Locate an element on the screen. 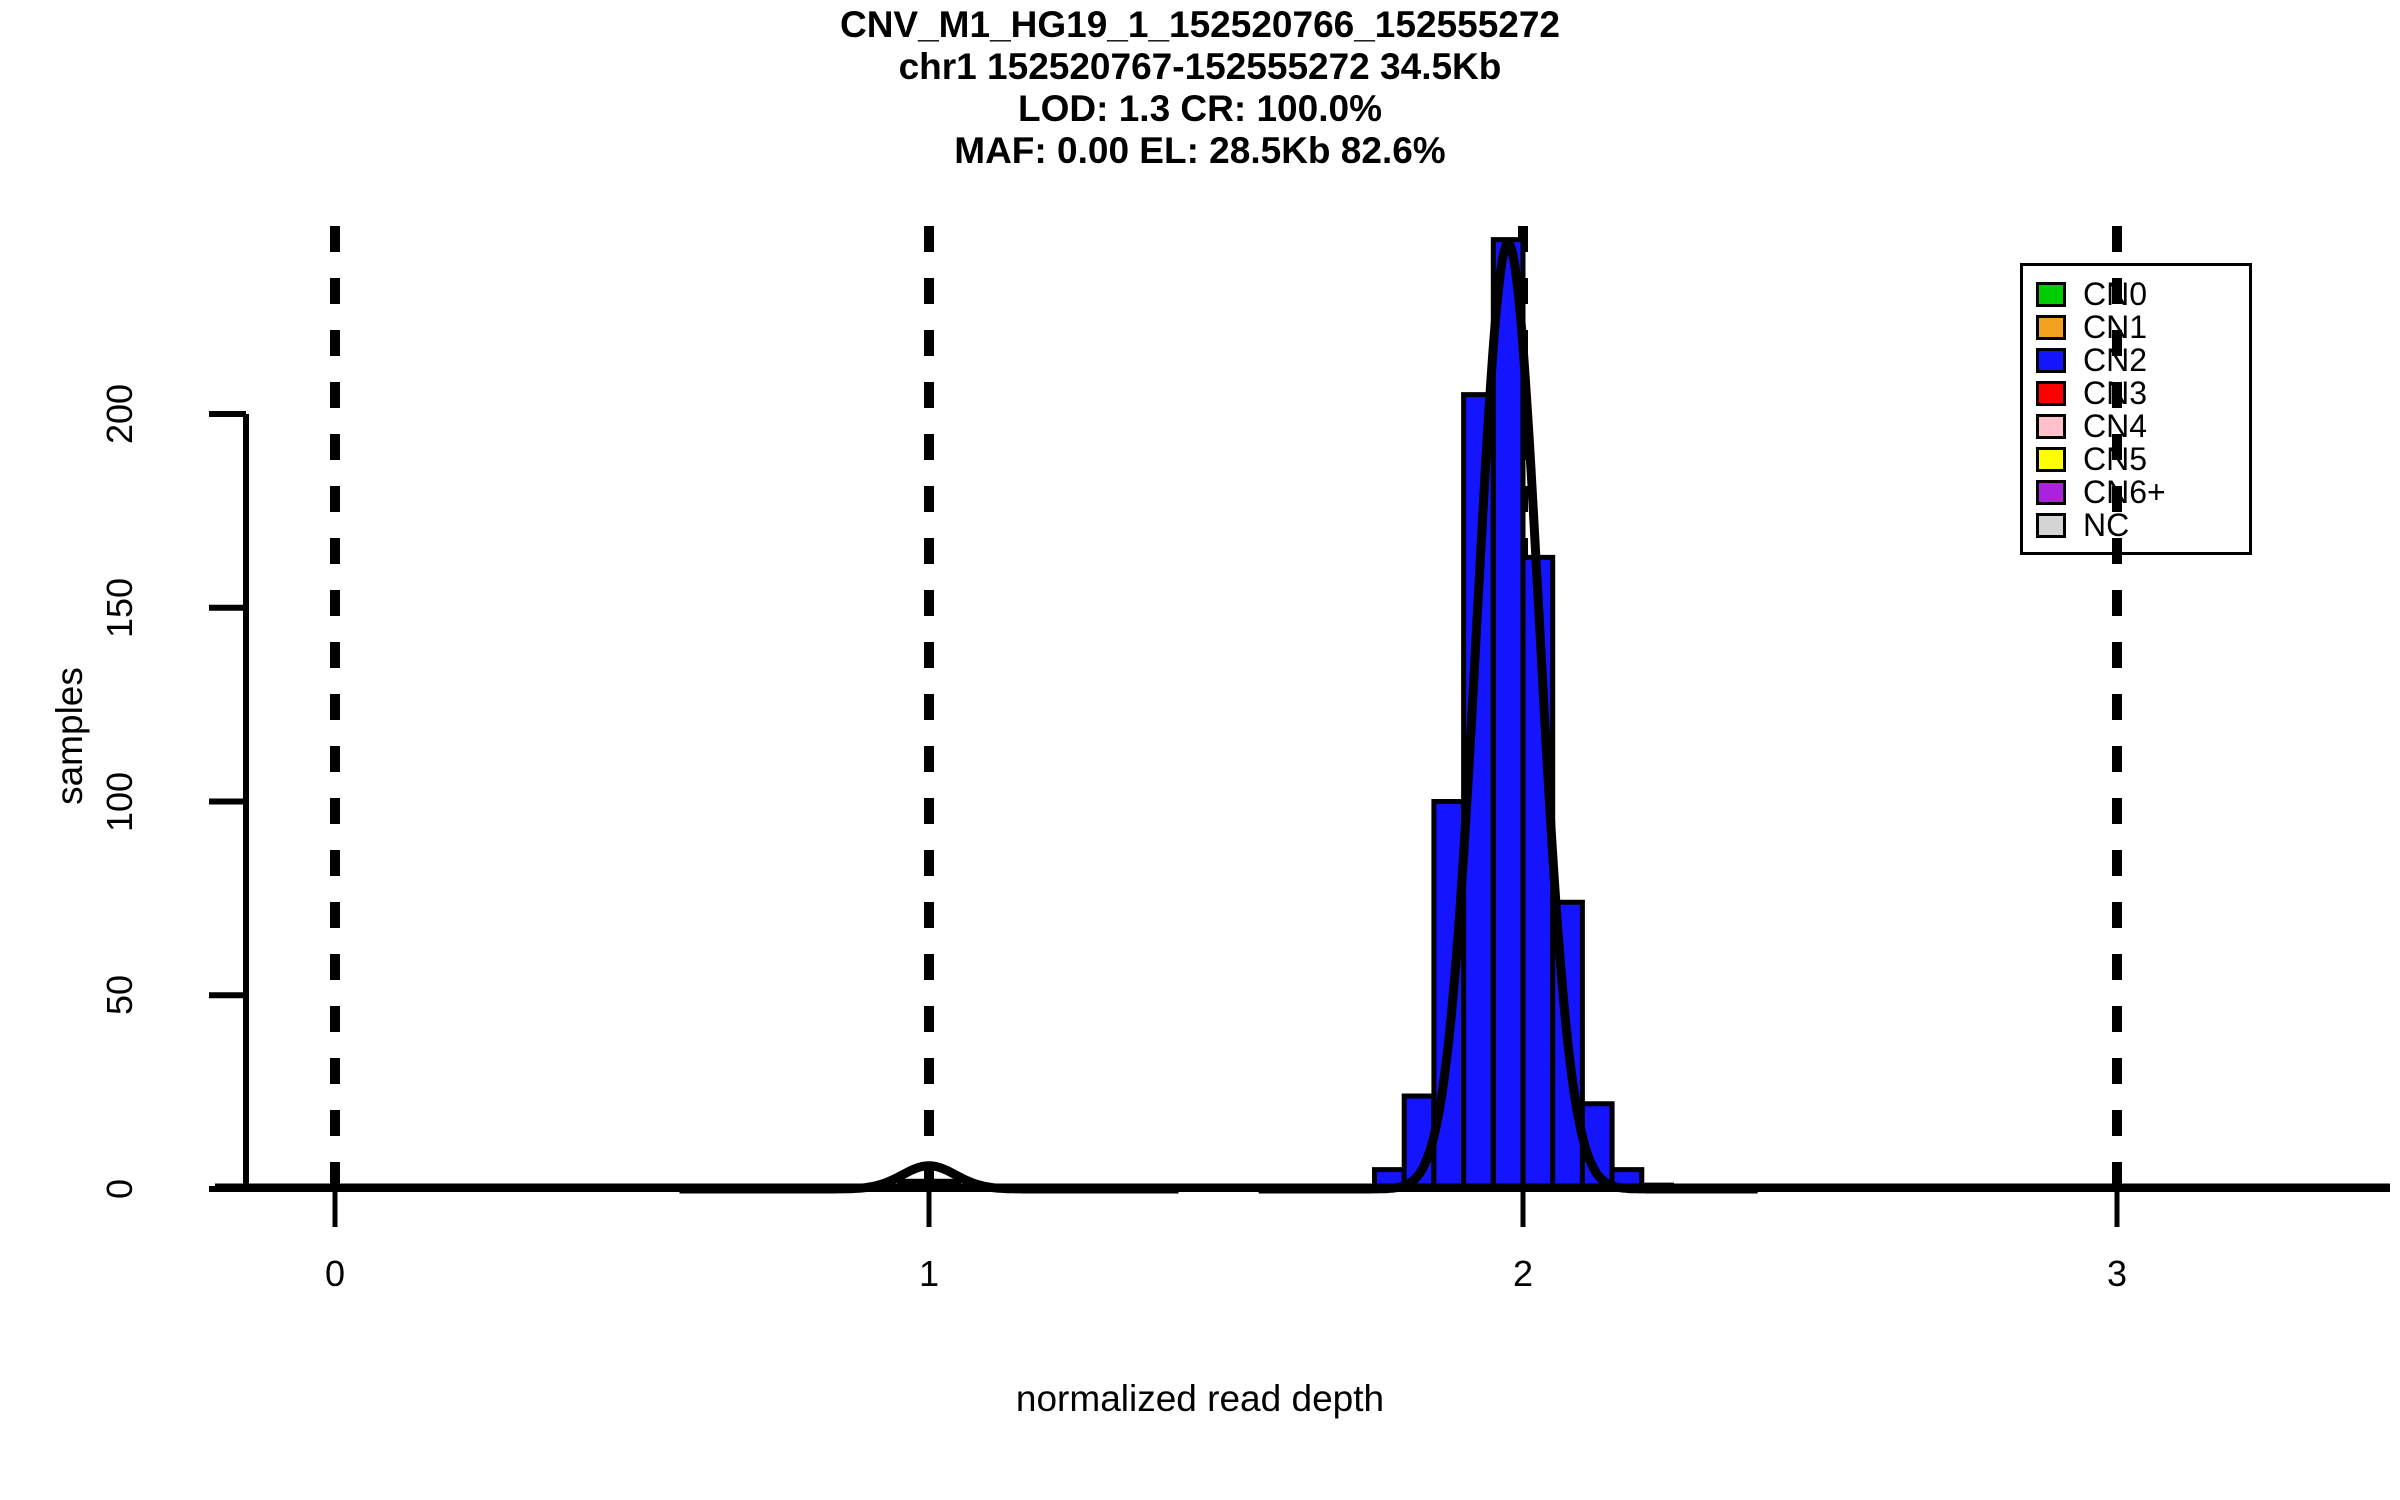  legend-item-NC: NC is located at coordinates (2083, 525).